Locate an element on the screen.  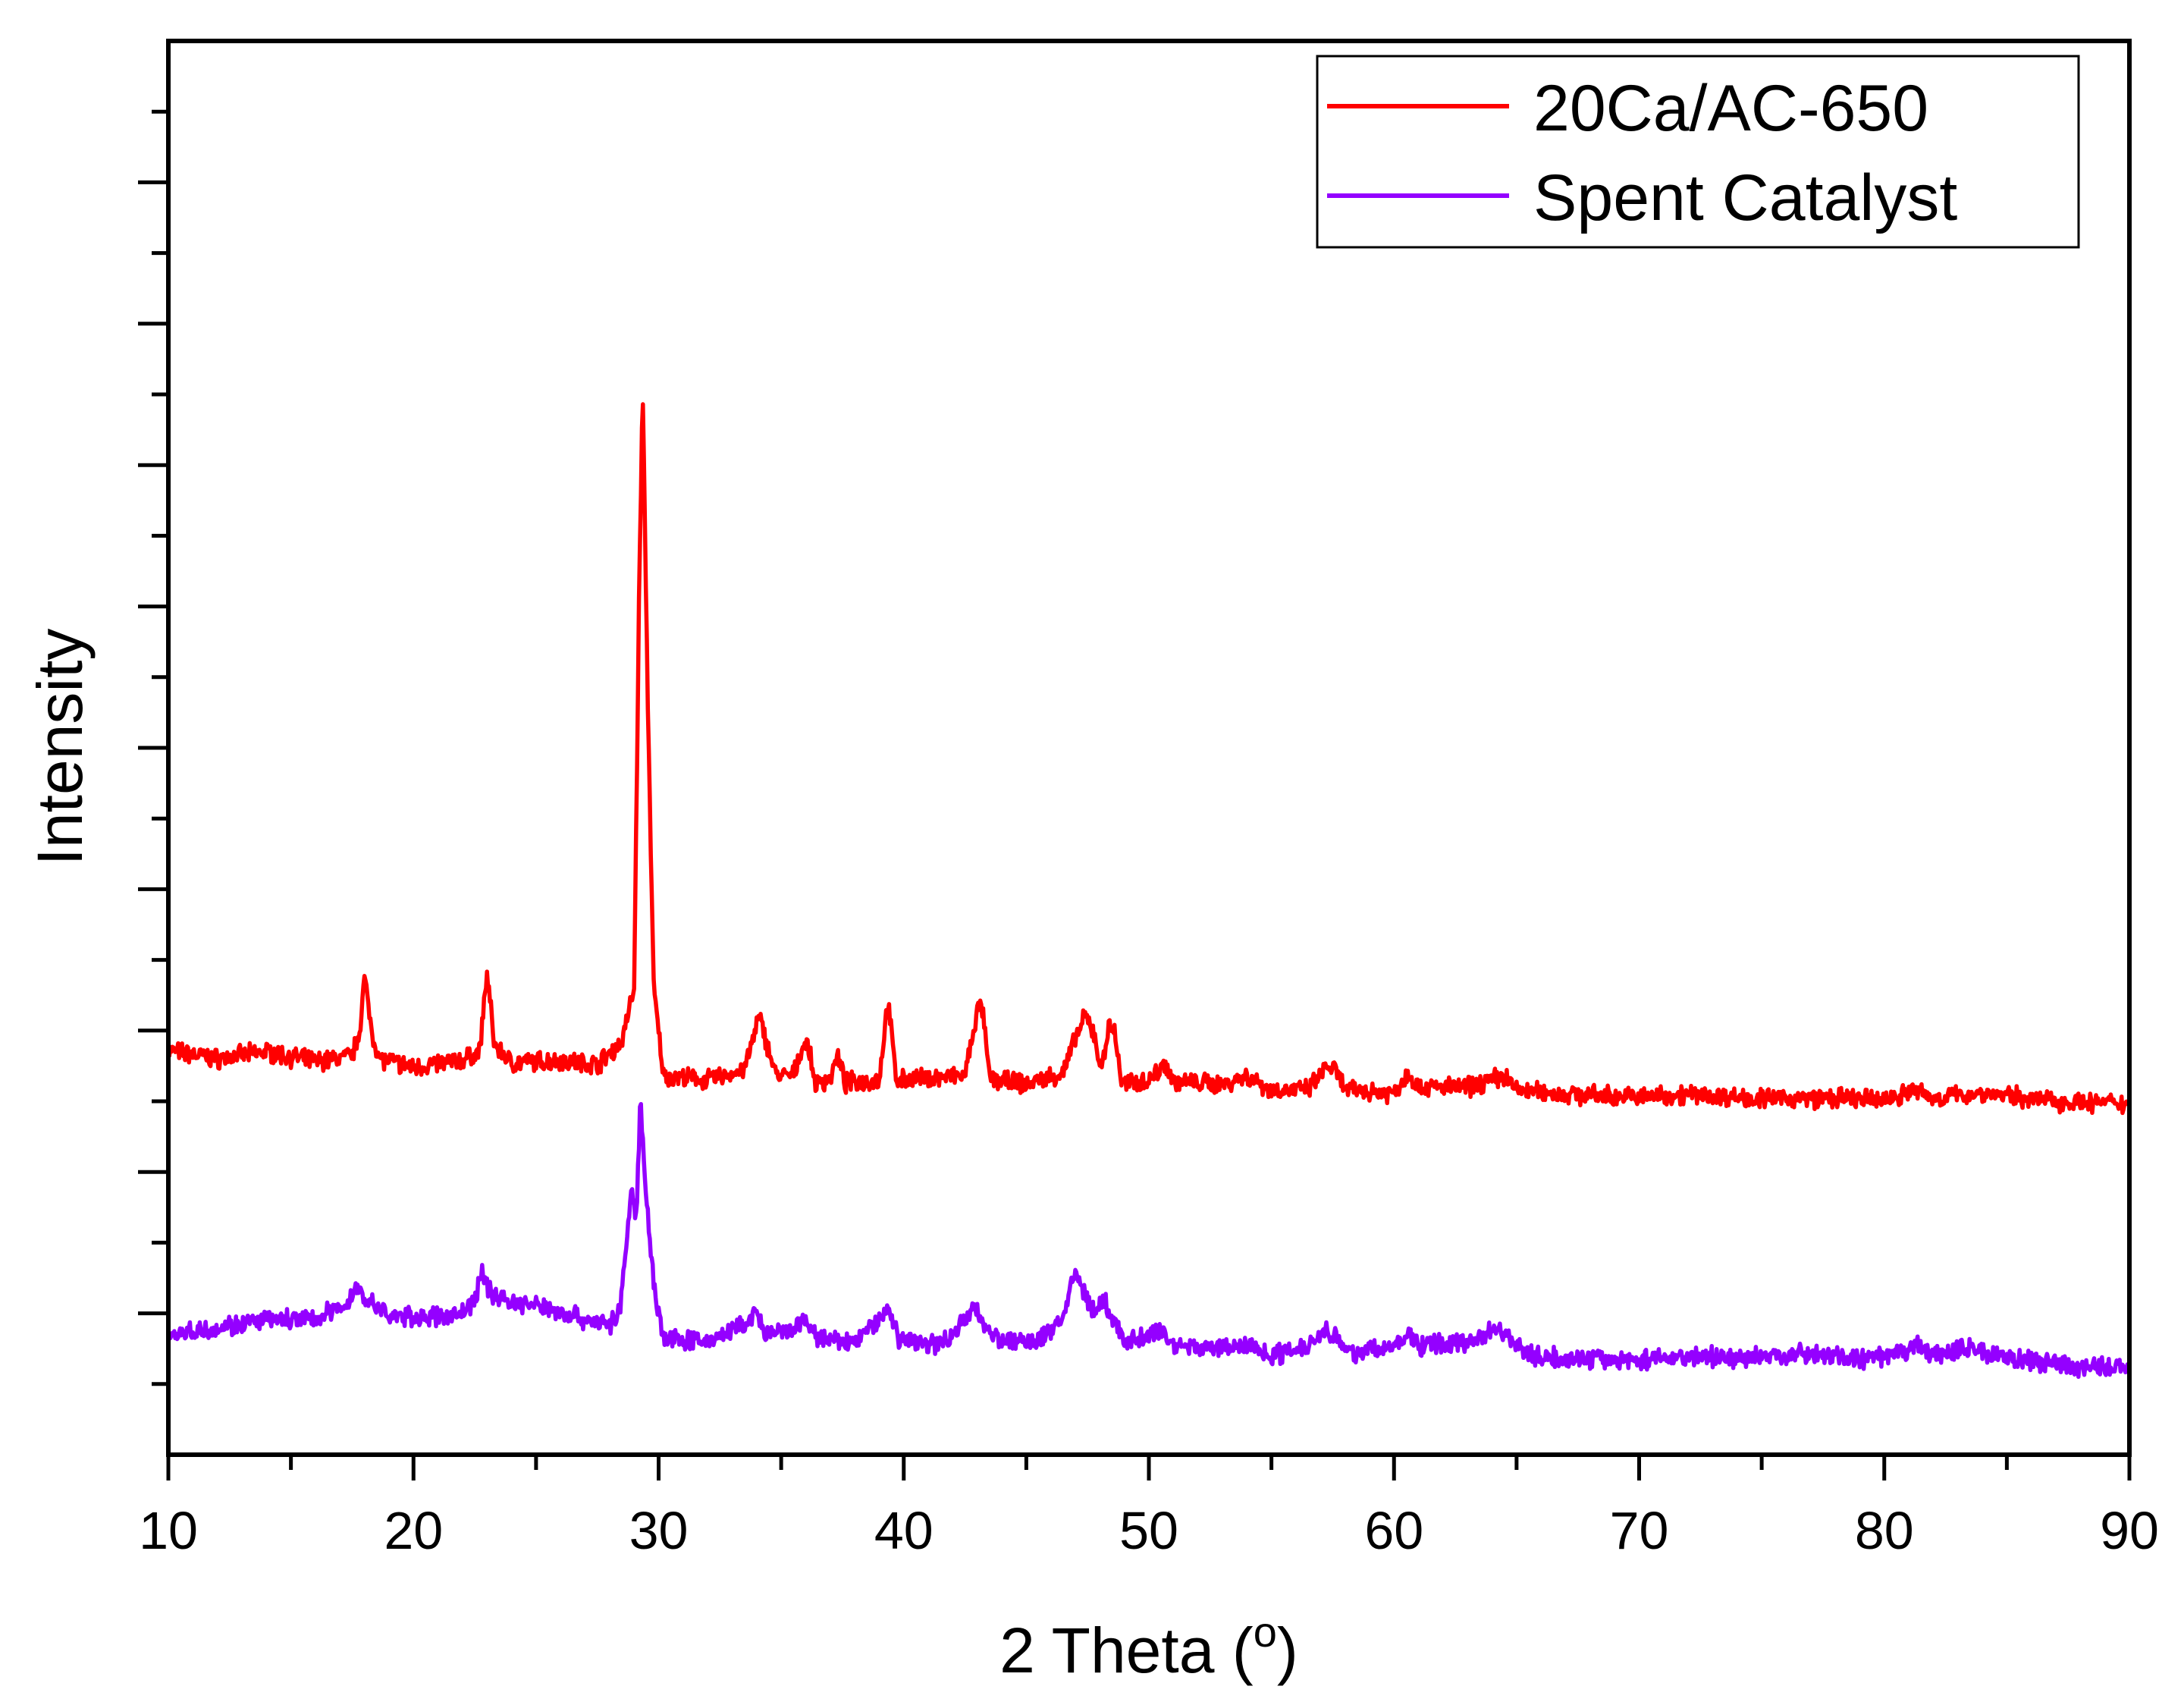
x-tick-label-20: 20 is located at coordinates (413, 1530).